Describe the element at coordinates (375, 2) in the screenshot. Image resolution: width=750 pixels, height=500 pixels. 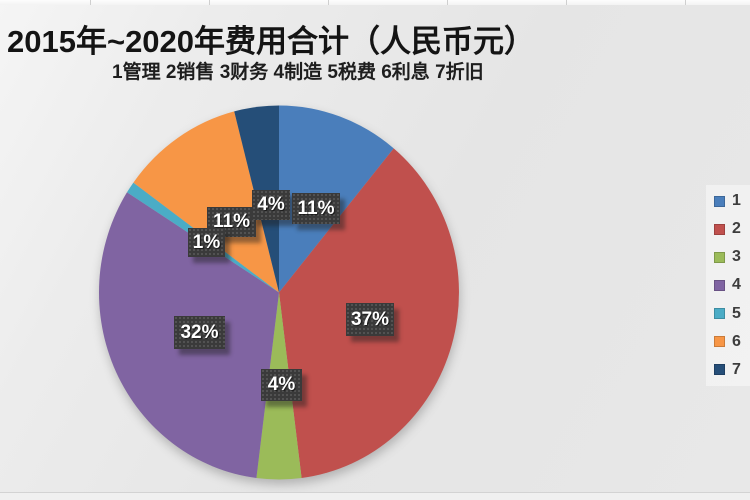
I see `spreadsheet-gridline-strip` at that location.